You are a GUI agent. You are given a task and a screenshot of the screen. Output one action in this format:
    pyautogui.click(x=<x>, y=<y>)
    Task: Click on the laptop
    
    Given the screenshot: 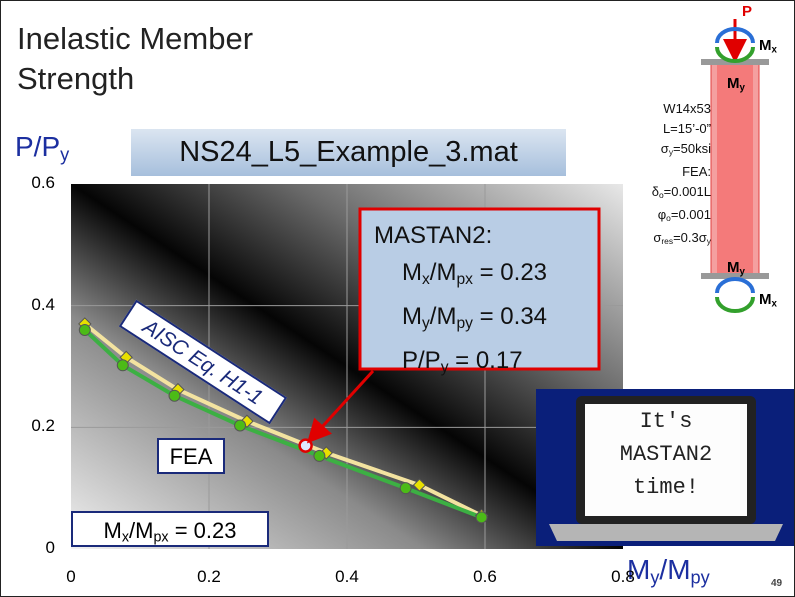 What is the action you would take?
    pyautogui.click(x=665, y=467)
    